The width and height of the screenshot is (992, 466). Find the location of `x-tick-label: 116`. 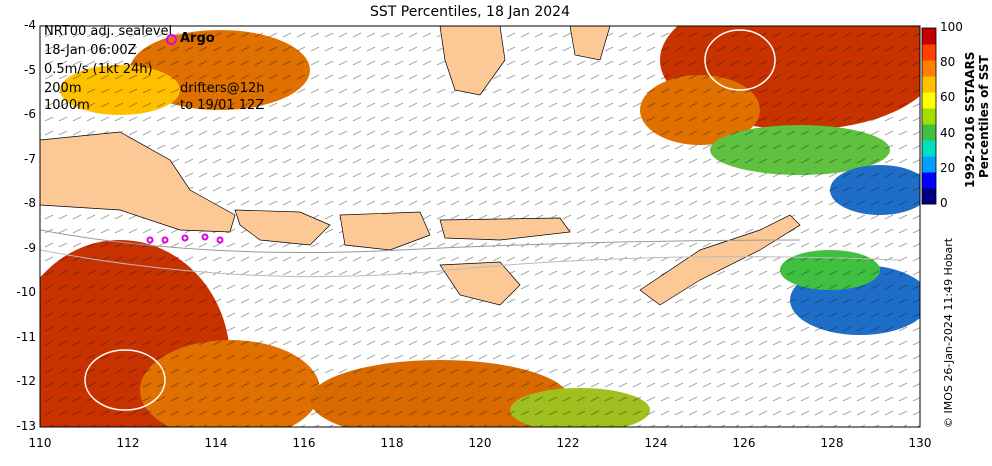

x-tick-label: 116 is located at coordinates (304, 443).